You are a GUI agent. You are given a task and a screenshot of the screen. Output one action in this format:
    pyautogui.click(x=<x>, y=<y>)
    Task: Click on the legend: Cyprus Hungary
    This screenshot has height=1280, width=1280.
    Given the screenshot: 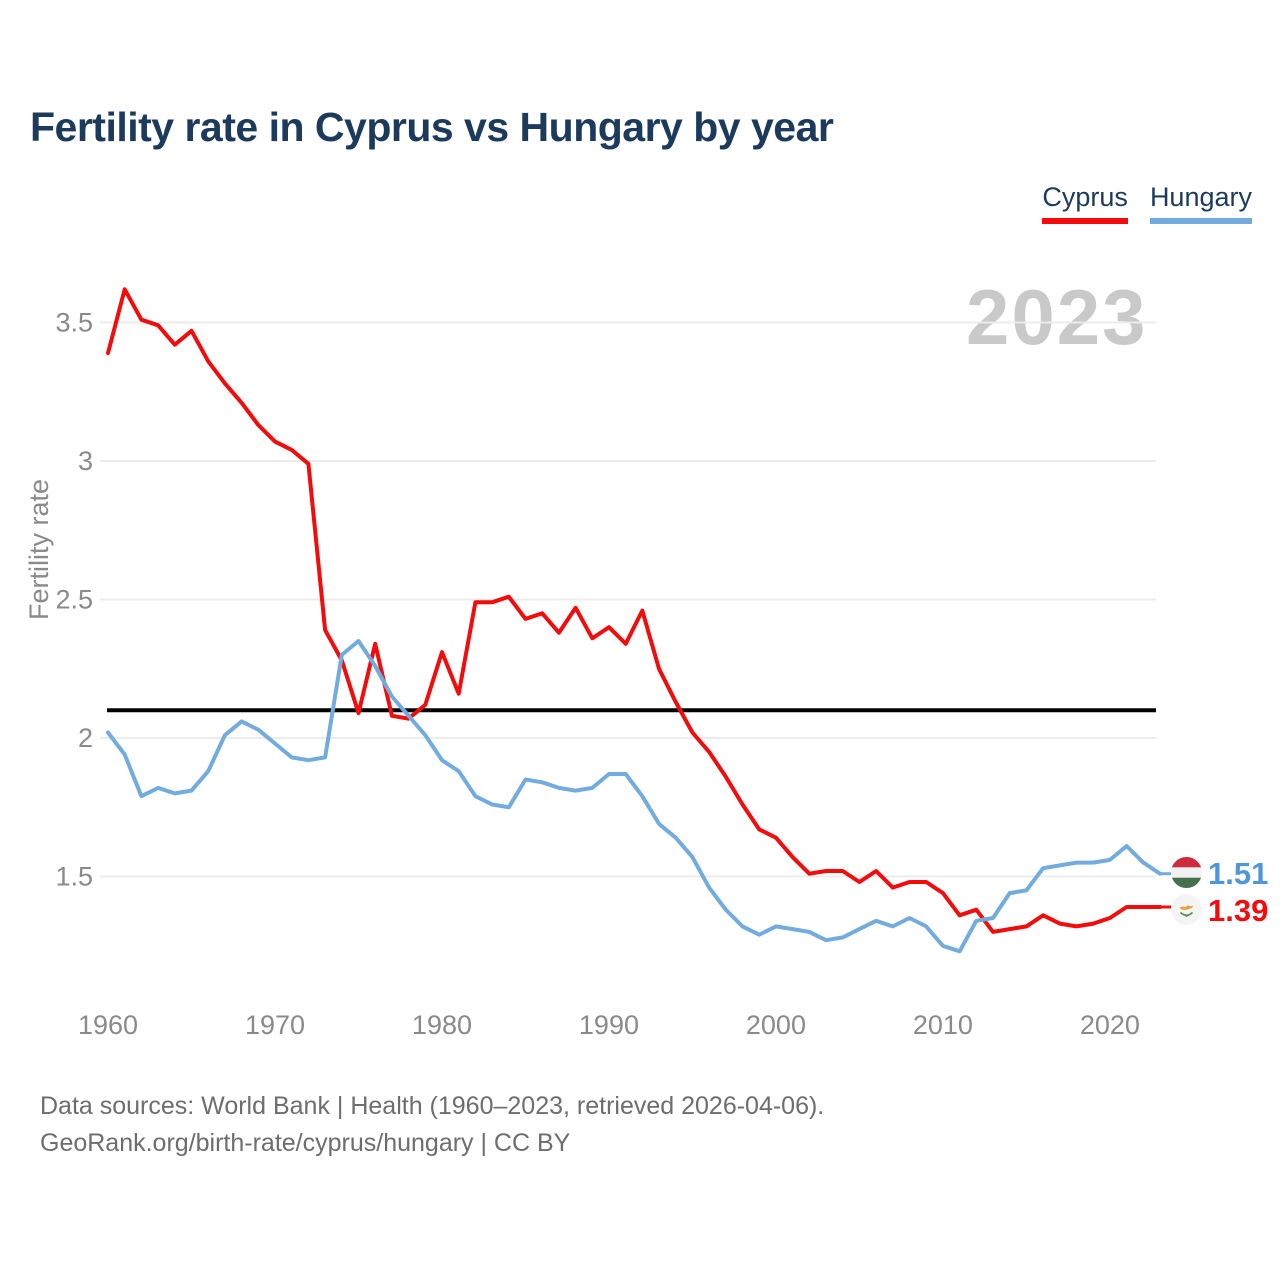 What is the action you would take?
    pyautogui.click(x=1147, y=203)
    